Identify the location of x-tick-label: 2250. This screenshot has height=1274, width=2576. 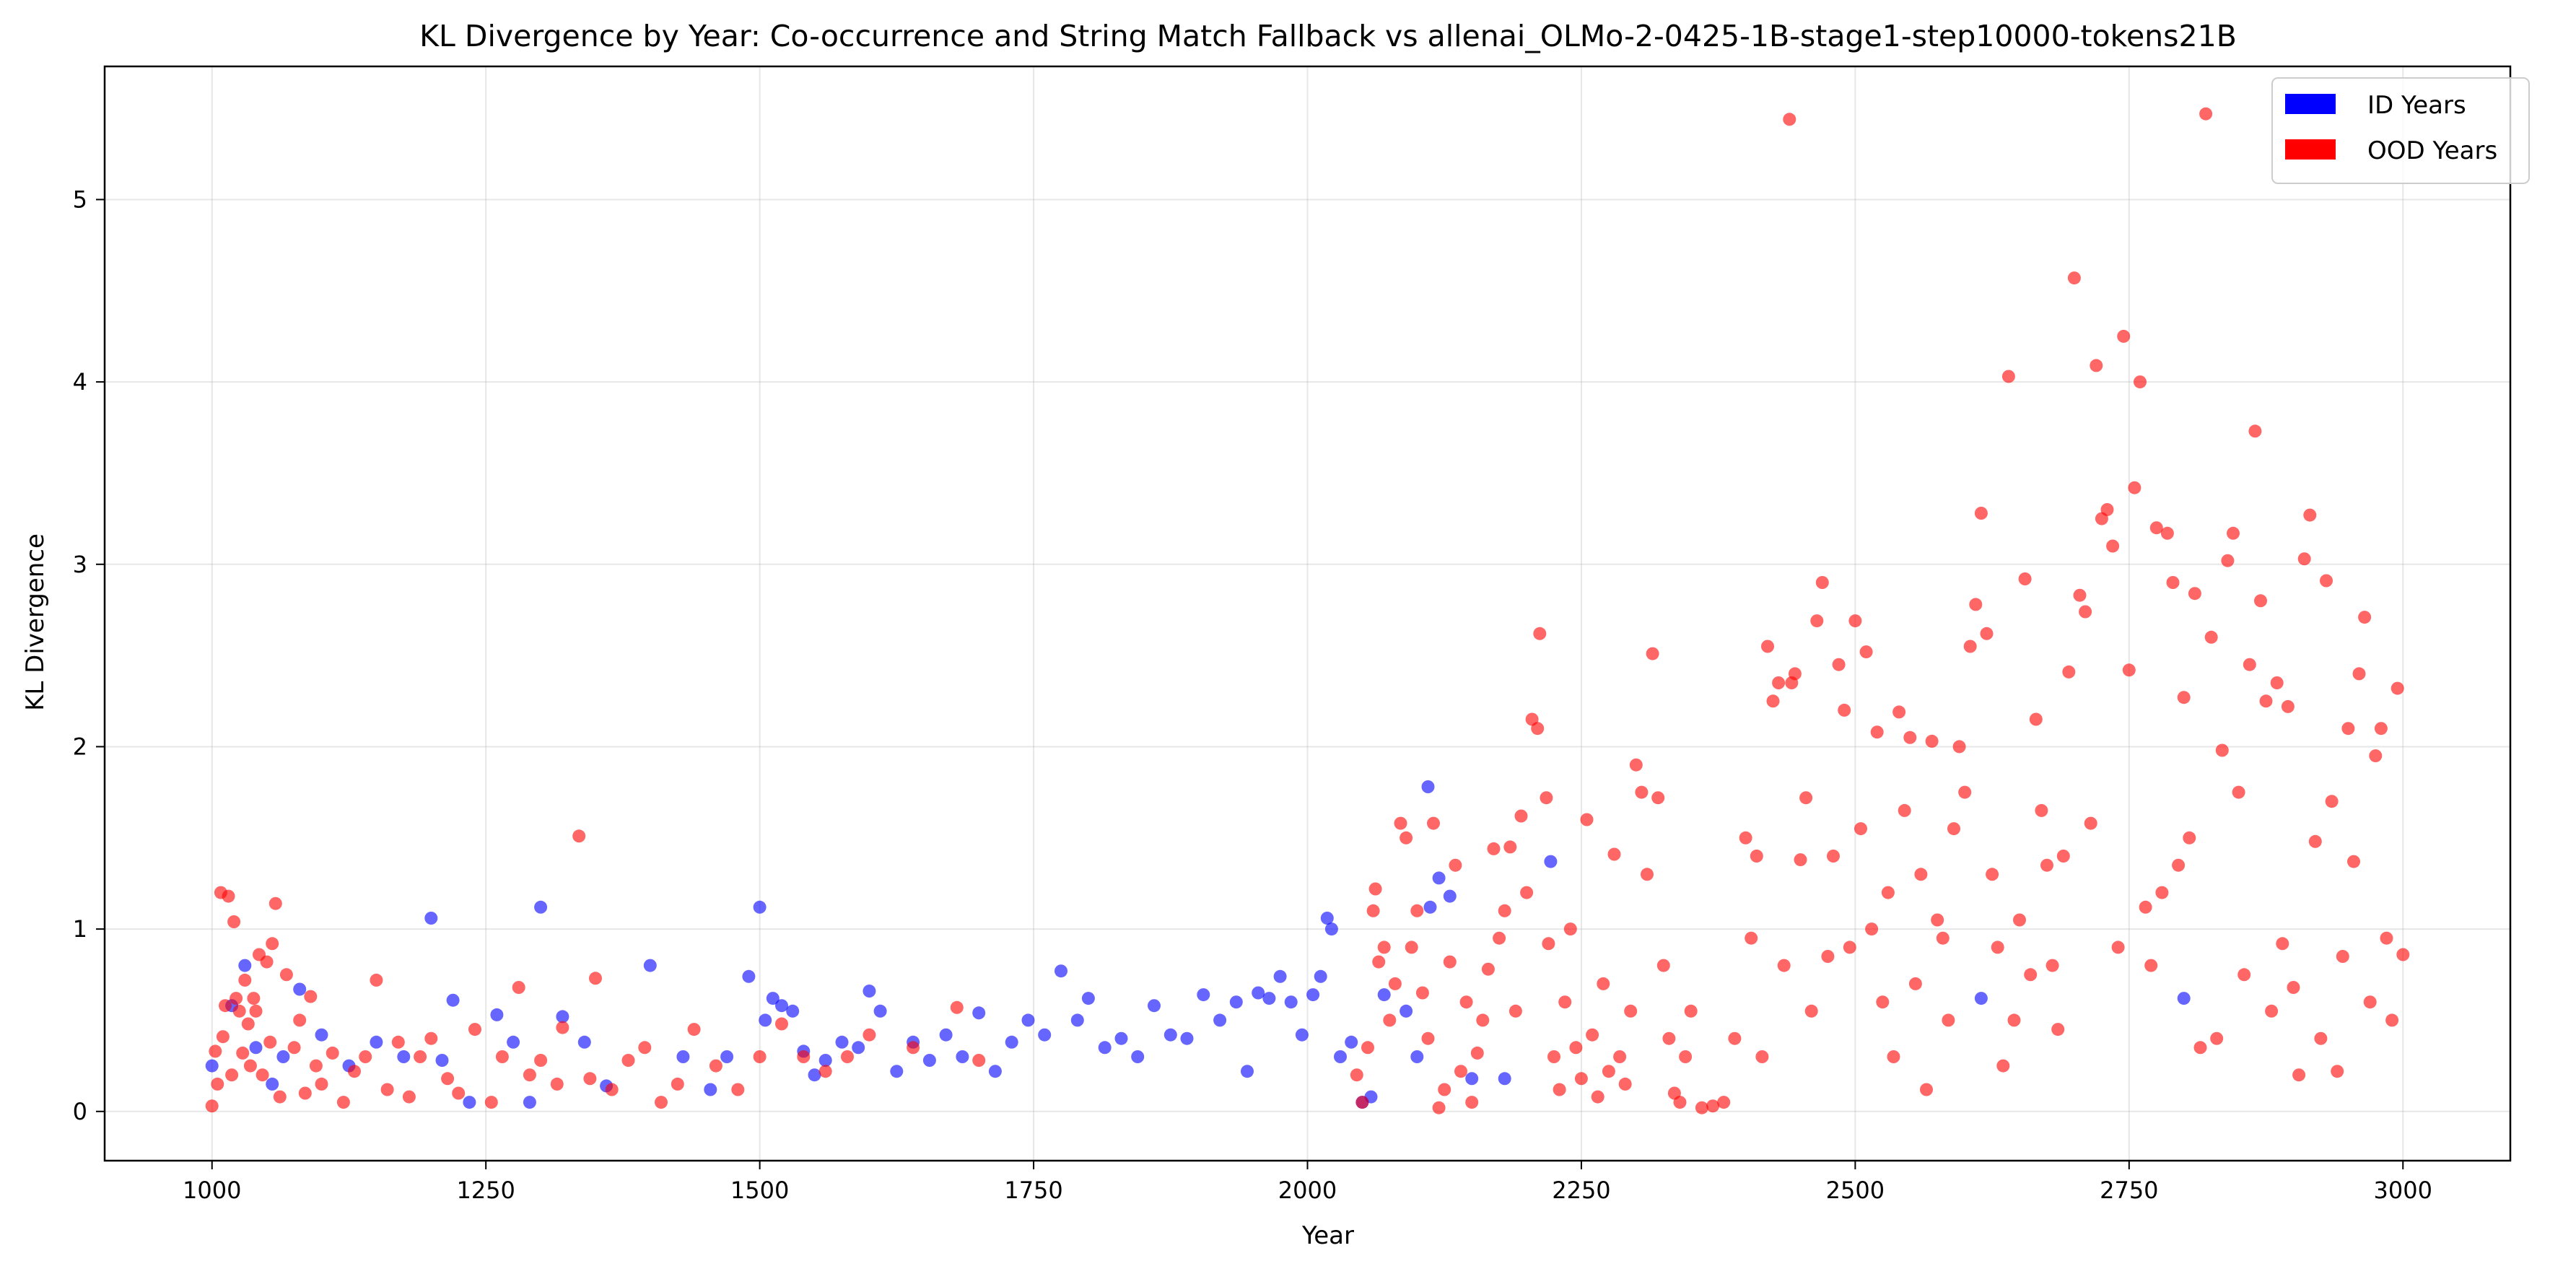
(1581, 1190).